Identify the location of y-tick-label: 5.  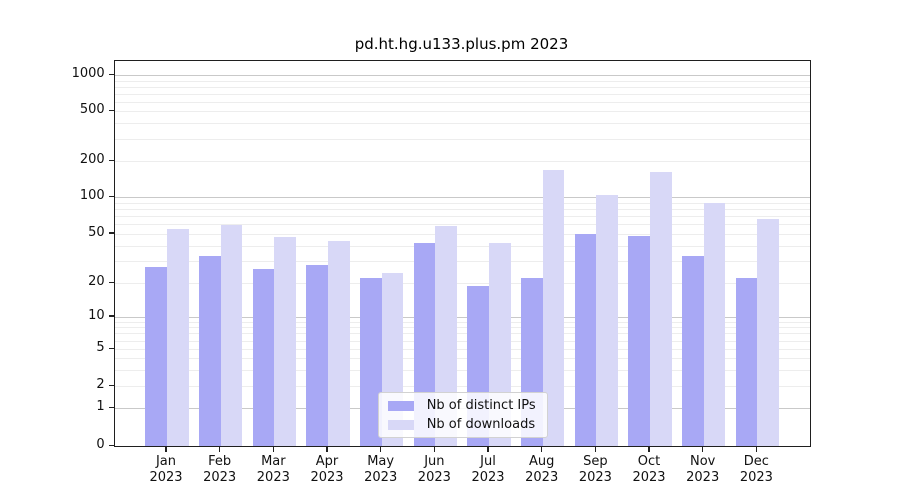
(100, 348).